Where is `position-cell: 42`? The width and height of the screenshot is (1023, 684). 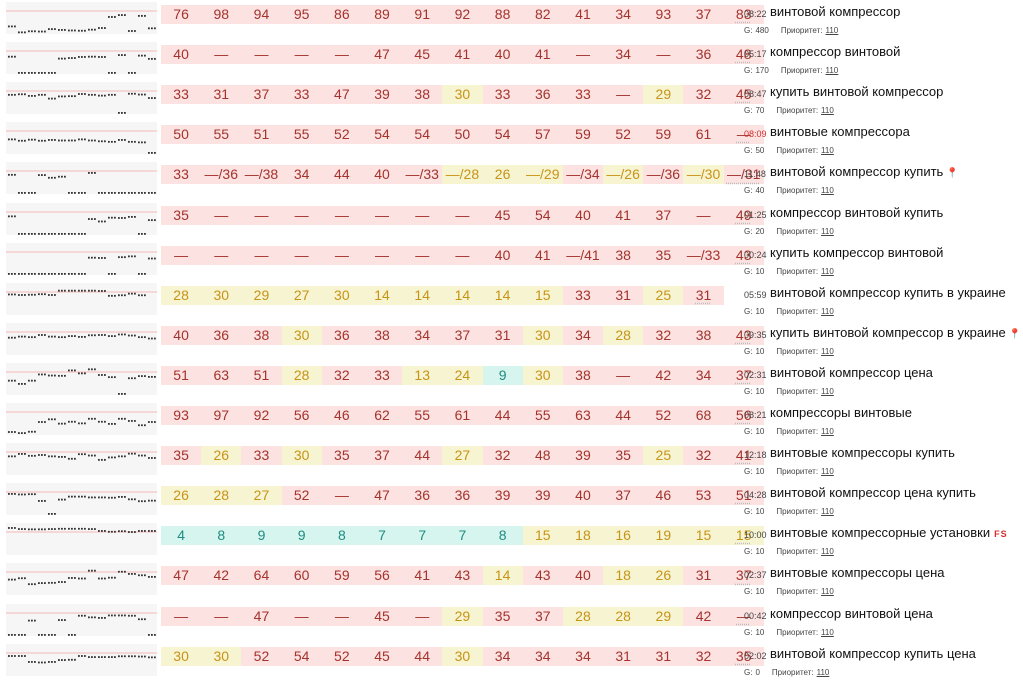
position-cell: 42 is located at coordinates (663, 375).